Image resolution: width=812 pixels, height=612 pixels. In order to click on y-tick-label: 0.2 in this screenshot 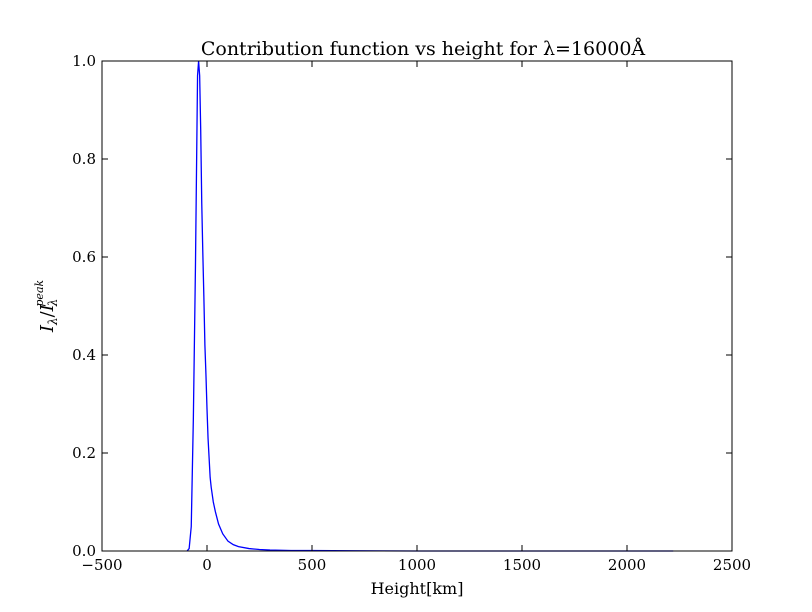, I will do `click(84, 453)`.